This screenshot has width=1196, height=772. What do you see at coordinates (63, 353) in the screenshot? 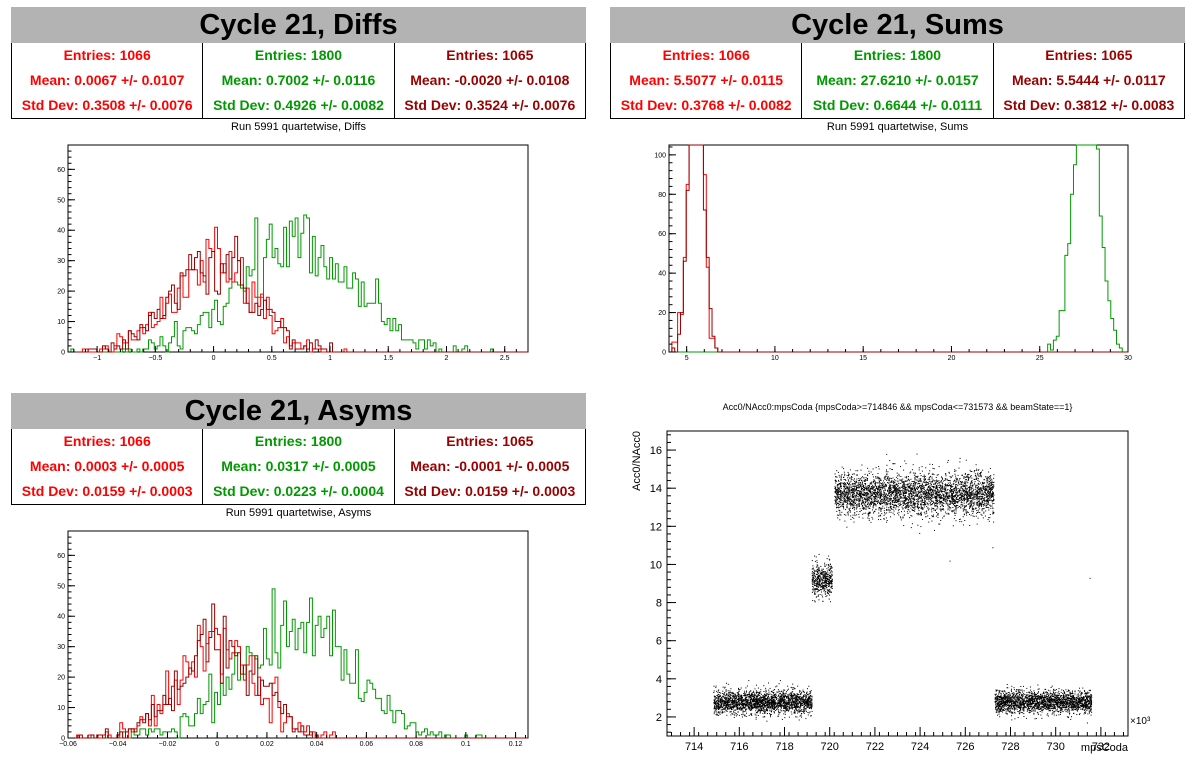
I see `y-tick-label: 0` at bounding box center [63, 353].